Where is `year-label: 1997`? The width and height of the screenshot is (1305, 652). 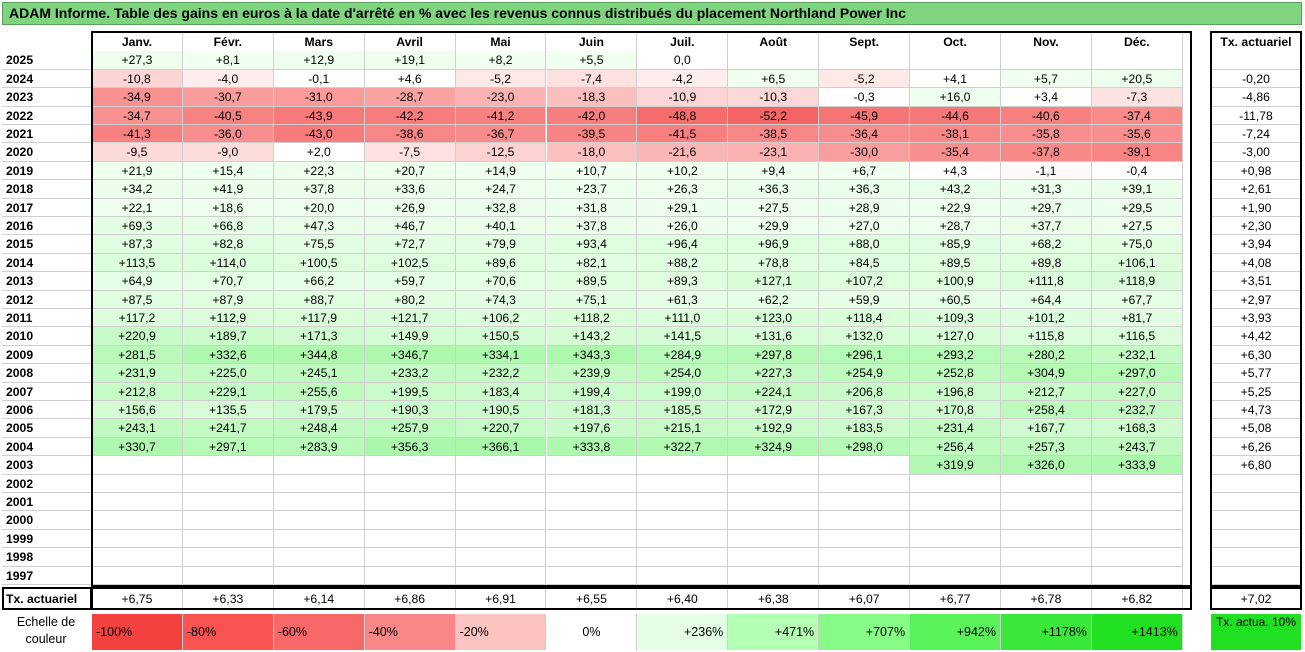
year-label: 1997 is located at coordinates (47, 576).